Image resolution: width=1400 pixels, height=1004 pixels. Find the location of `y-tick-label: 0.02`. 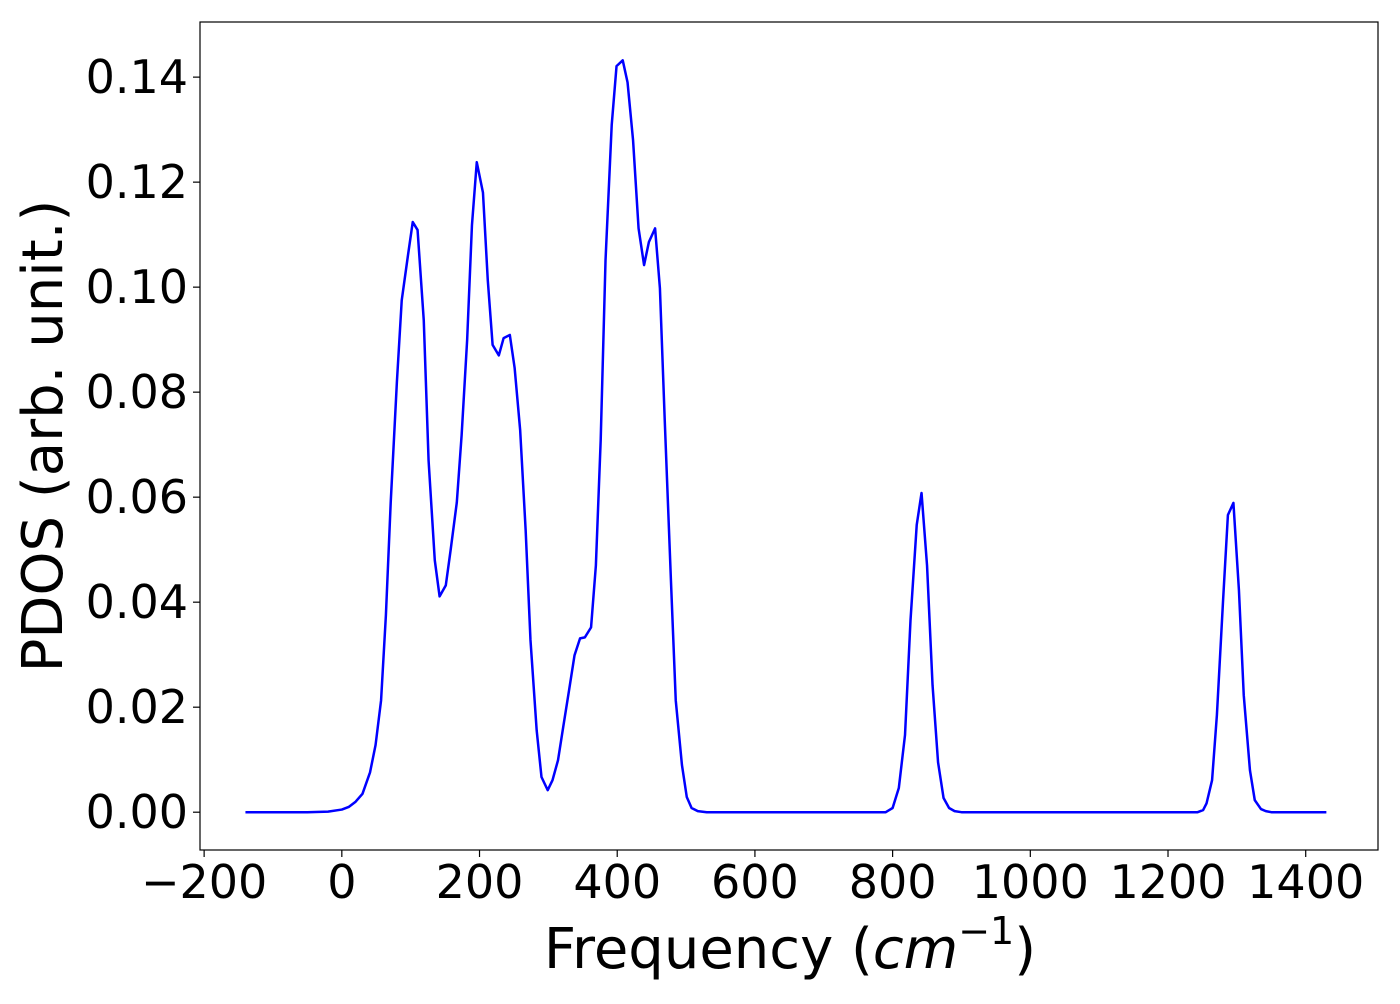

y-tick-label: 0.02 is located at coordinates (137, 707).